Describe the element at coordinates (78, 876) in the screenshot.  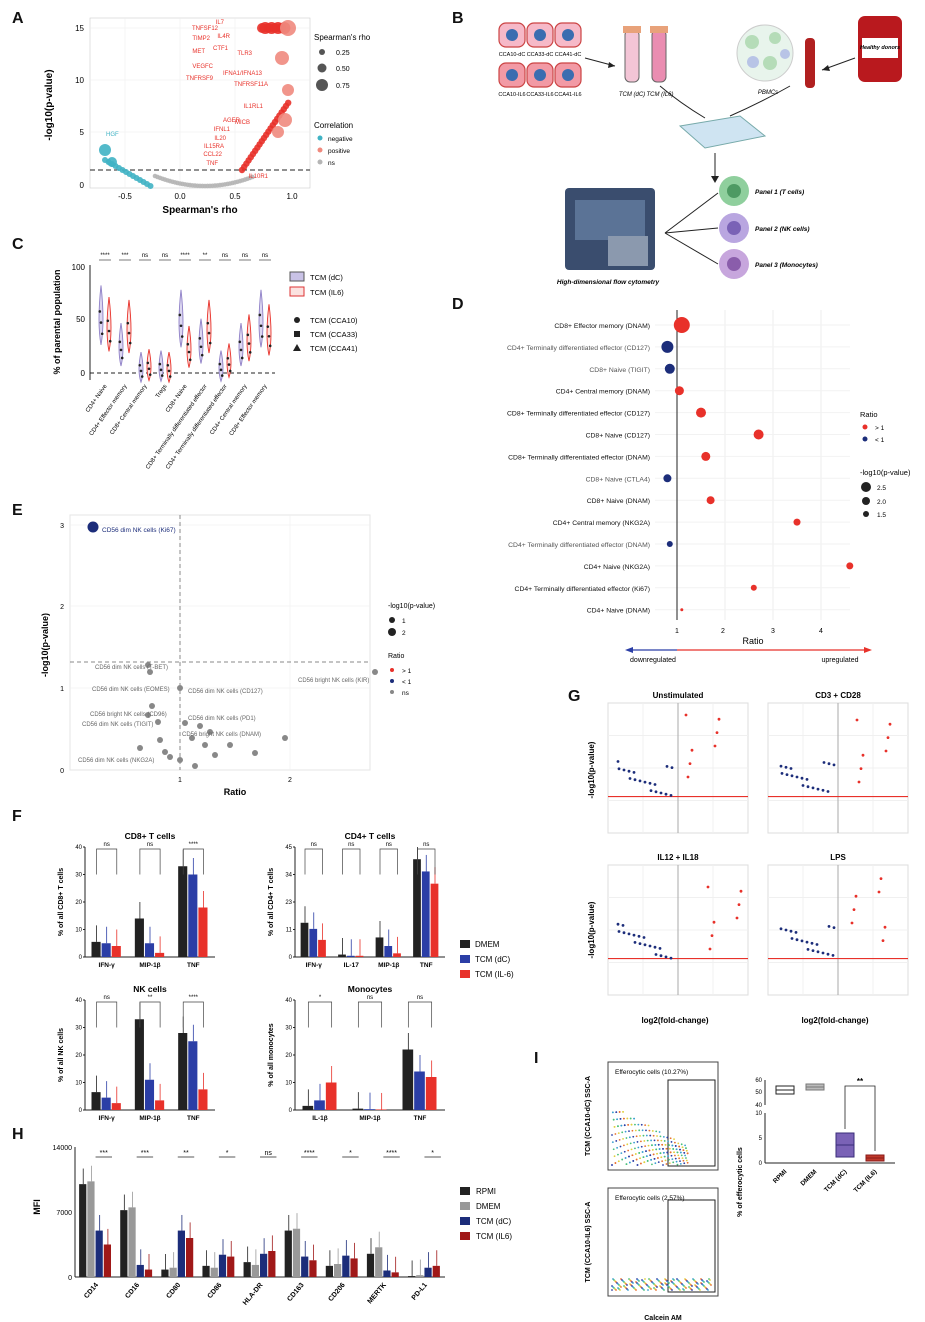
I see `f-ytick: 30` at that location.